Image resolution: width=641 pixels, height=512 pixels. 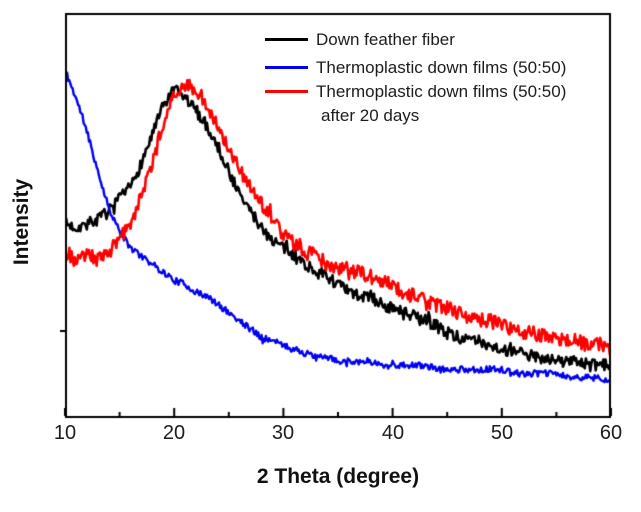 What do you see at coordinates (441, 91) in the screenshot?
I see `legend-label-thermoplastic-films-aged: Thermoplastic down films (50:50)` at bounding box center [441, 91].